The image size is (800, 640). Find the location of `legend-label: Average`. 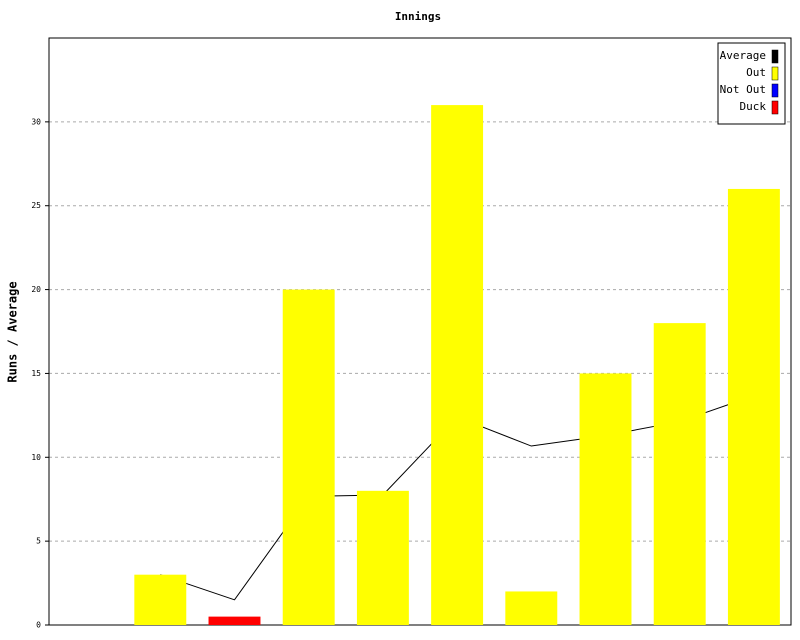

legend-label: Average is located at coordinates (743, 55).